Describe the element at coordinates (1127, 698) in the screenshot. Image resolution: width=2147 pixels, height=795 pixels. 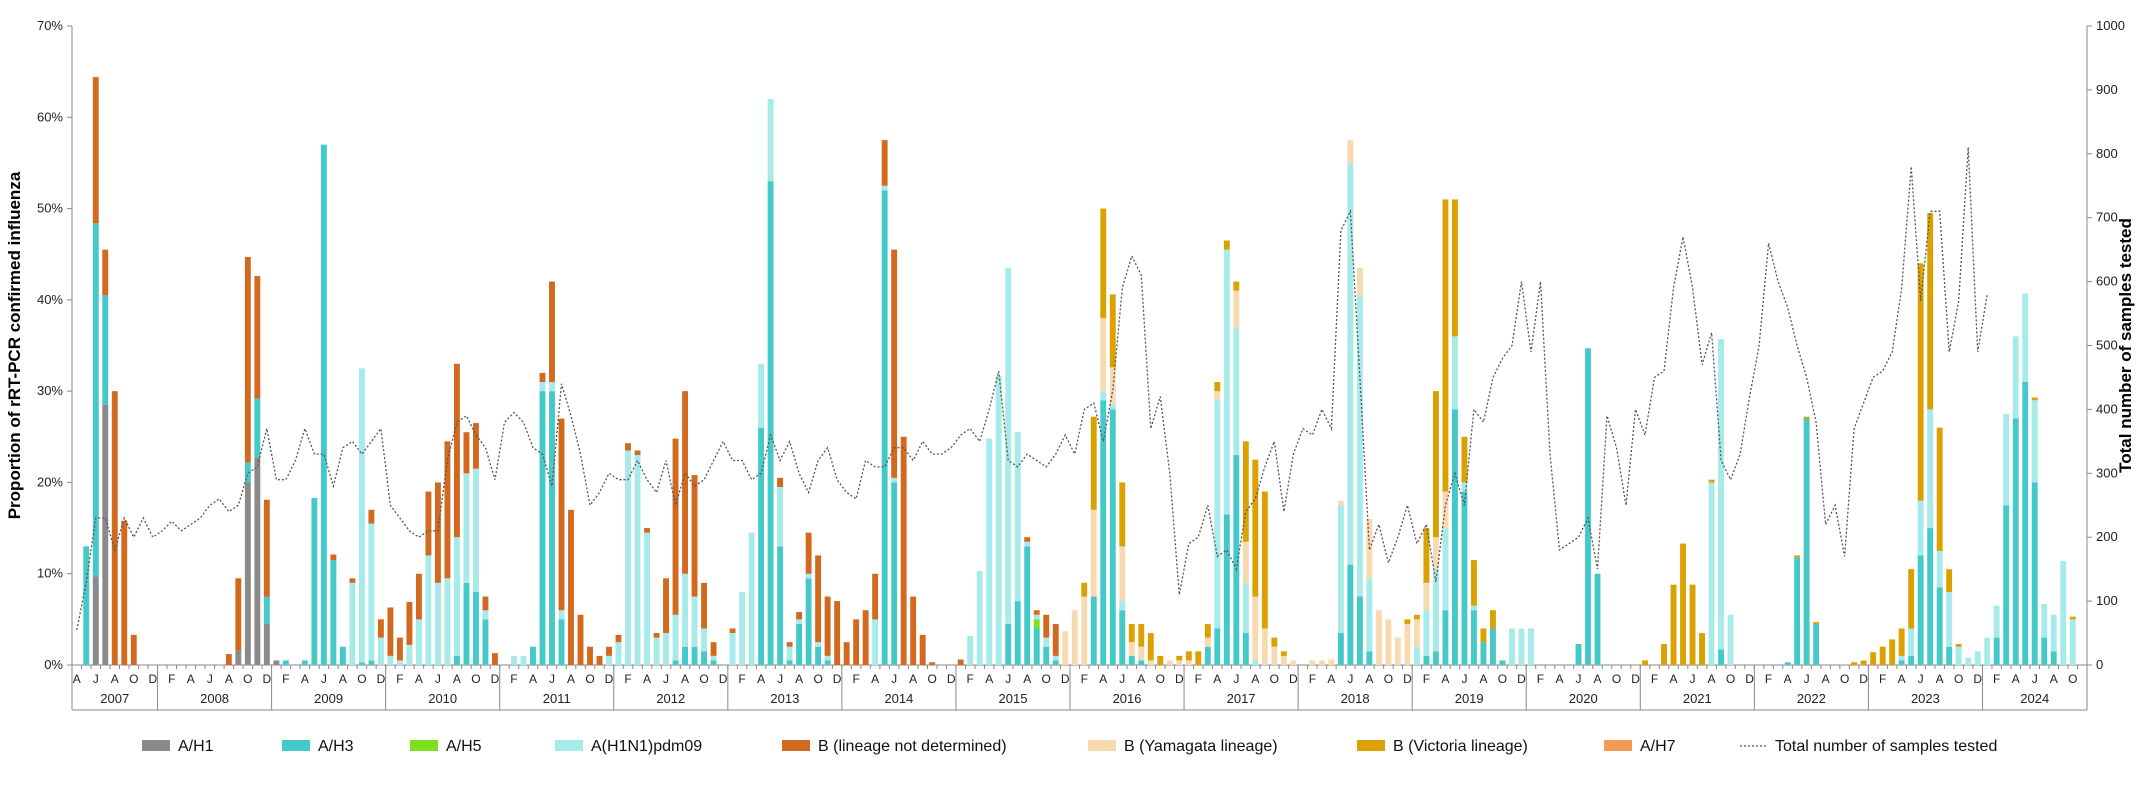
I see `year-label: 2016` at that location.